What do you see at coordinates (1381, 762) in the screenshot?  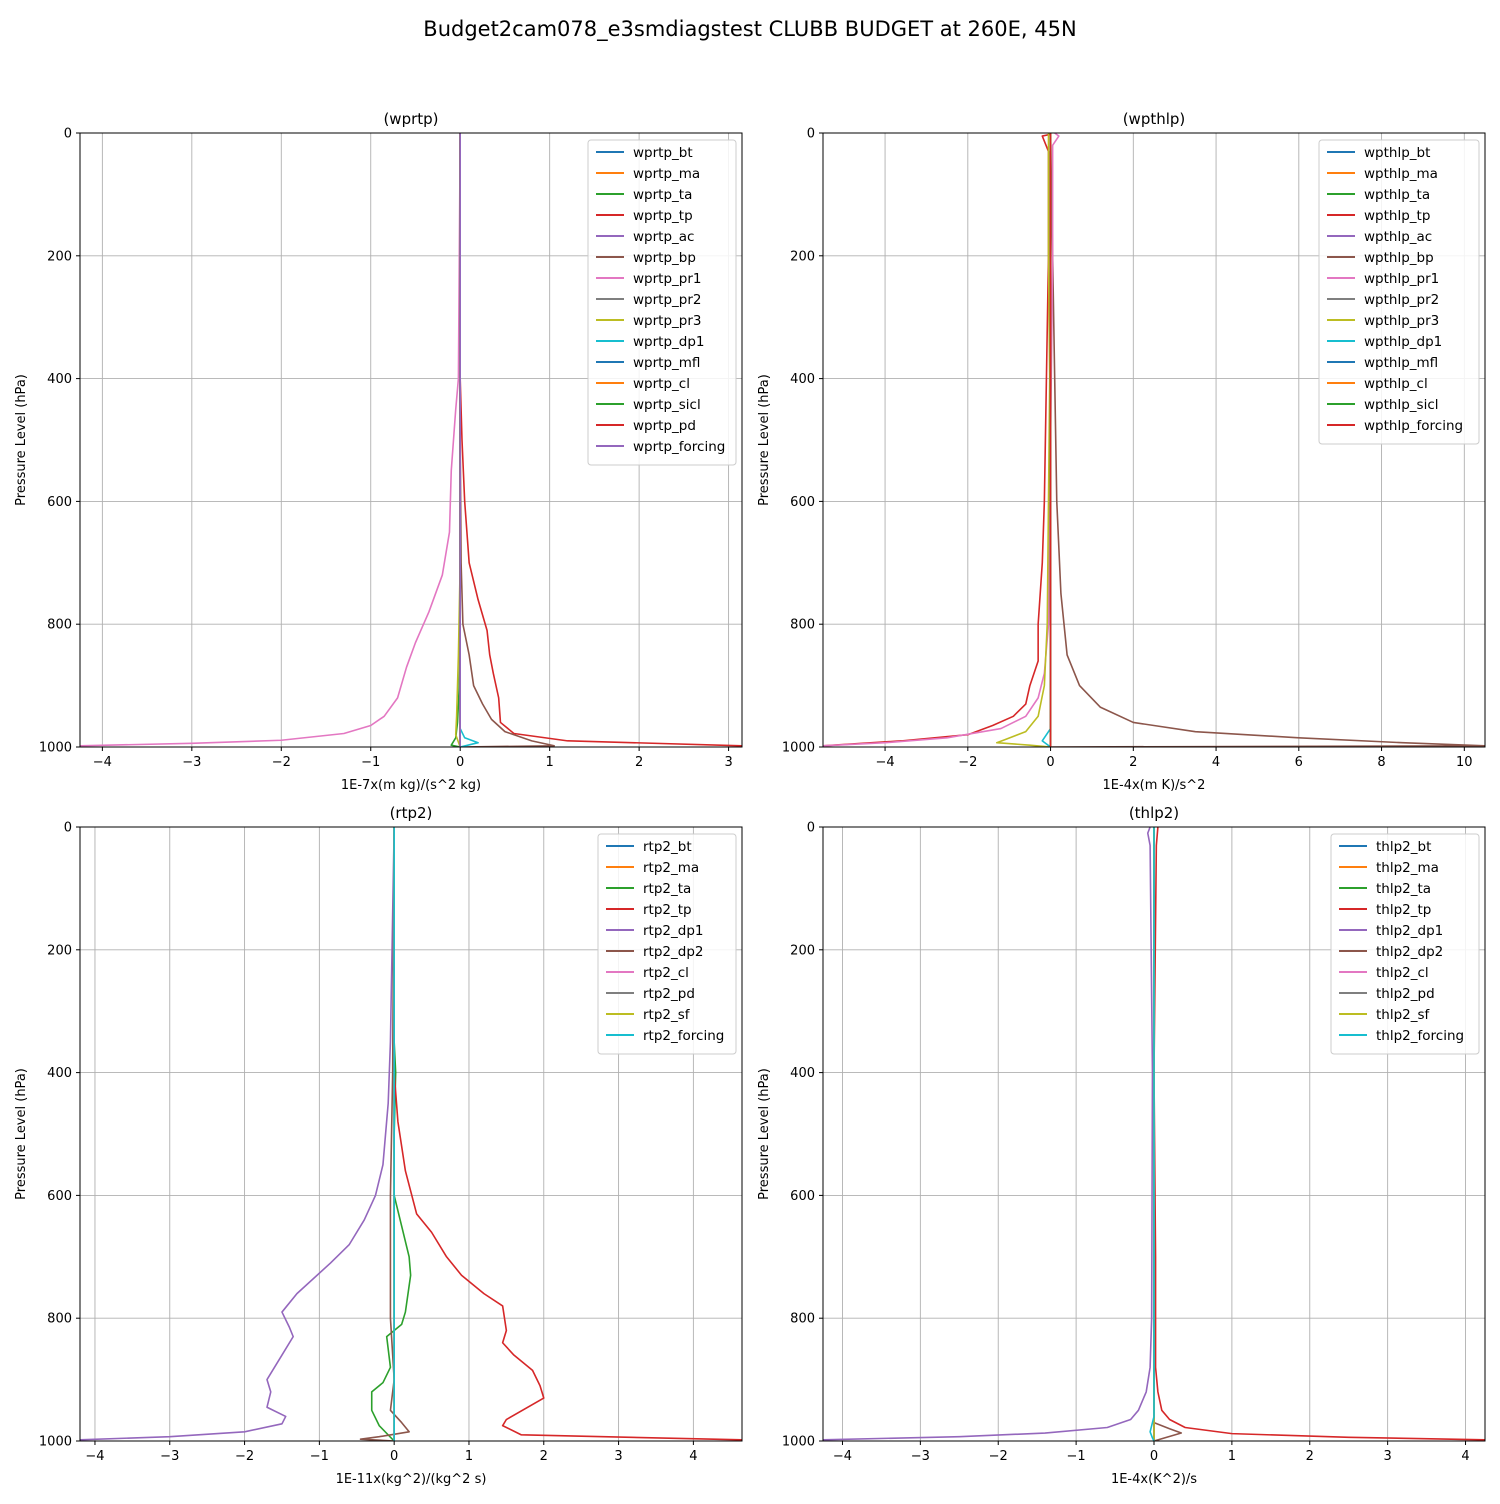 I see `x-tick-label: 8` at bounding box center [1381, 762].